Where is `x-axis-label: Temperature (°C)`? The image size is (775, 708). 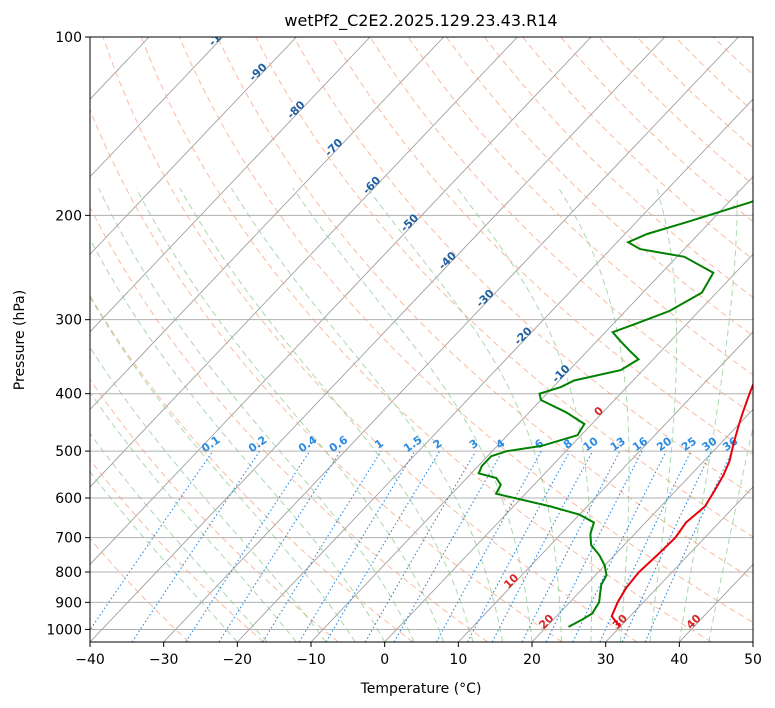
x-axis-label: Temperature (°C) is located at coordinates (421, 689).